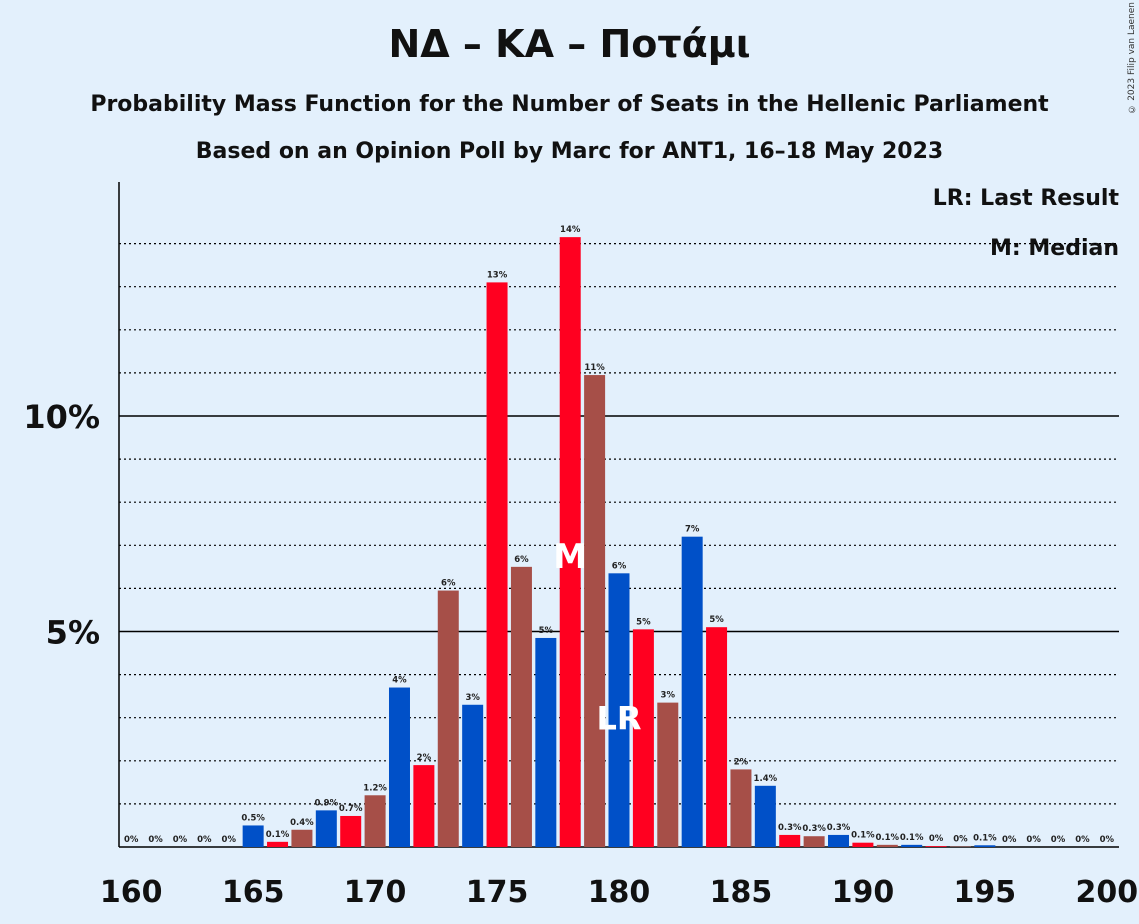 This screenshot has width=1139, height=924. I want to click on x-tick-label: 170, so click(375, 892).